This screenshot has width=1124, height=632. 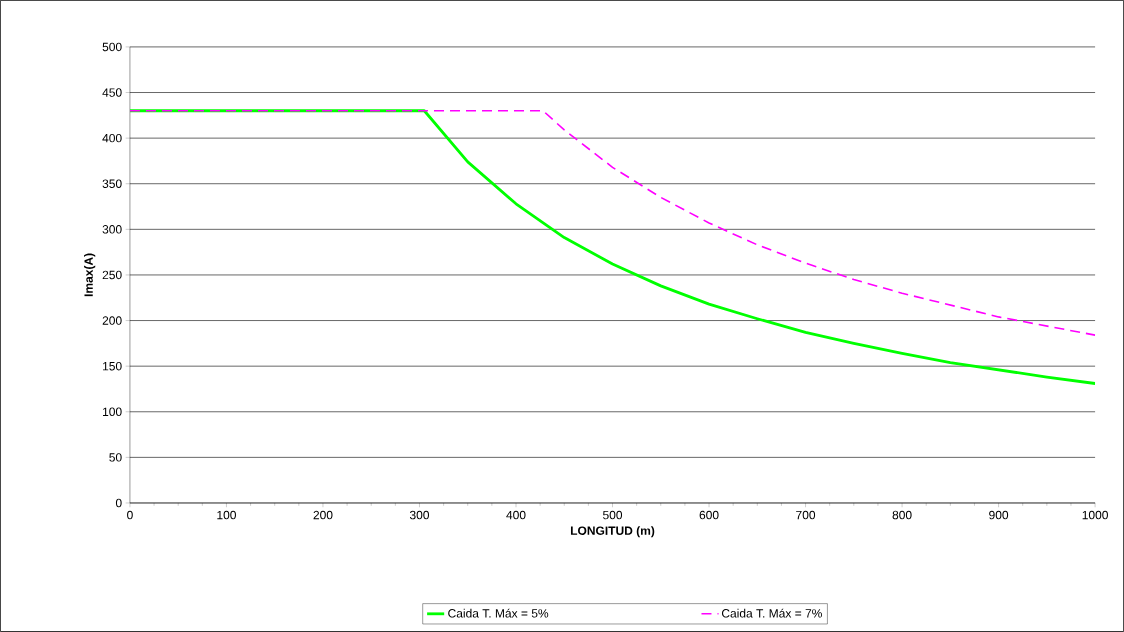 What do you see at coordinates (709, 515) in the screenshot?
I see `x-tick-label: 600` at bounding box center [709, 515].